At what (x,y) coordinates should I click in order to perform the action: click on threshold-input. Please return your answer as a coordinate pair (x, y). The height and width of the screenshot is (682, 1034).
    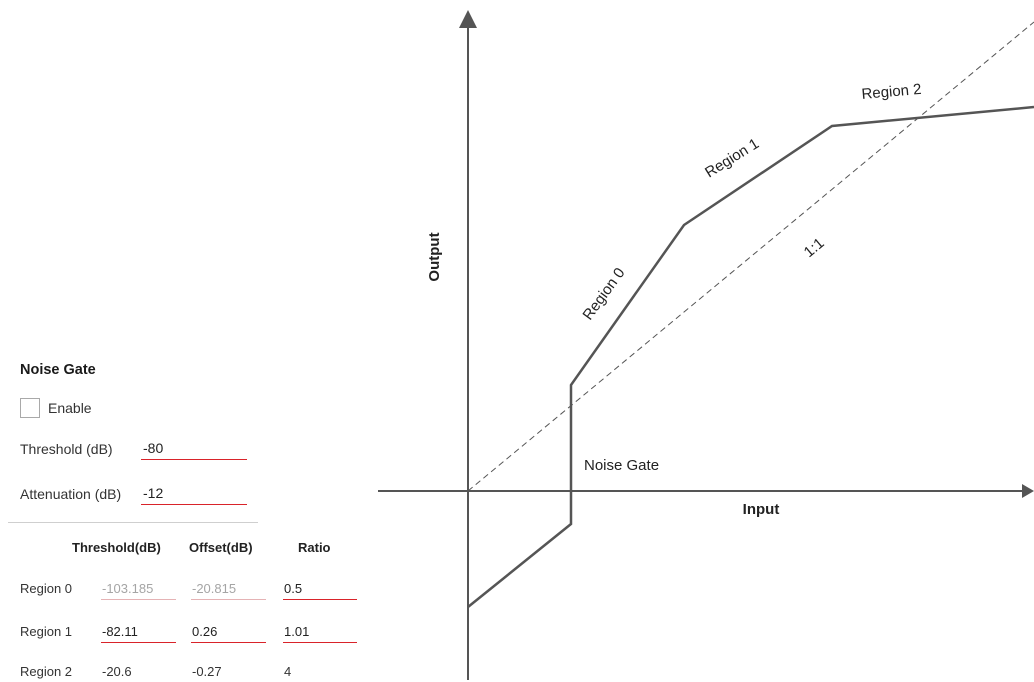
    Looking at the image, I should click on (194, 450).